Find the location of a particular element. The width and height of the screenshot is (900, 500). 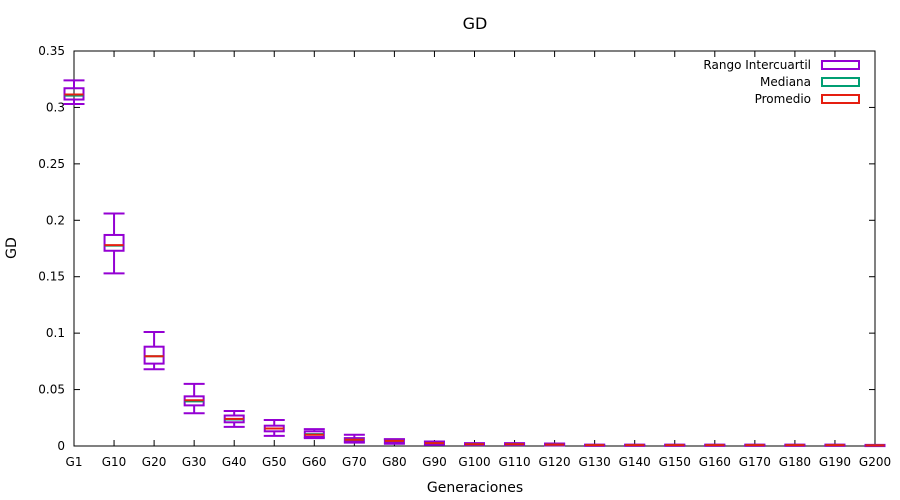

x-tick-label: G100 is located at coordinates (474, 462).